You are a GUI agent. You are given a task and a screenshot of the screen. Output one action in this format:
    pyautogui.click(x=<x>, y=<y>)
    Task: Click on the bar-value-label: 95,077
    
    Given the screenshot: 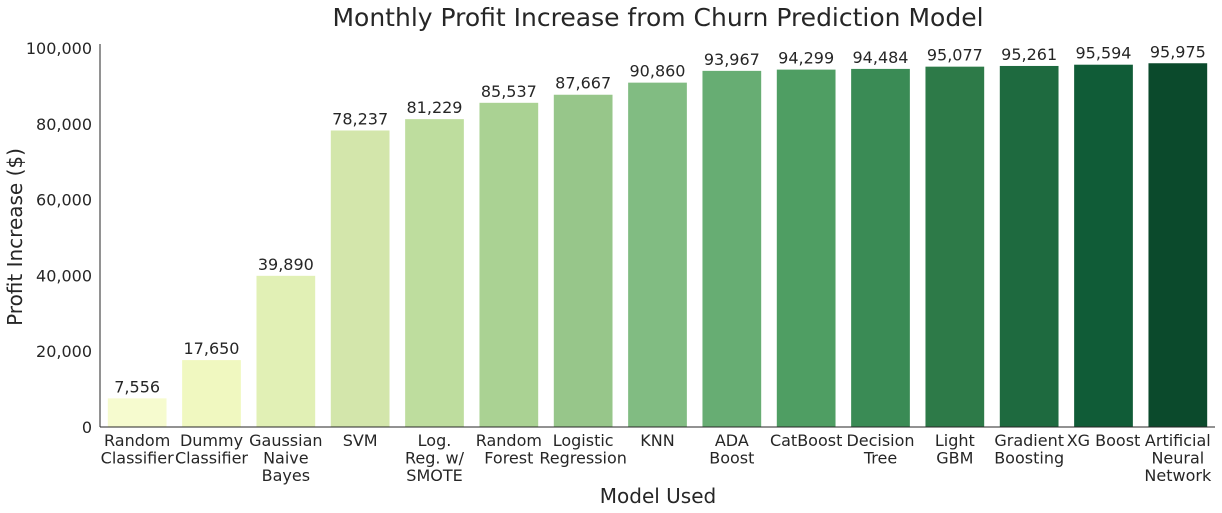 What is the action you would take?
    pyautogui.click(x=955, y=55)
    